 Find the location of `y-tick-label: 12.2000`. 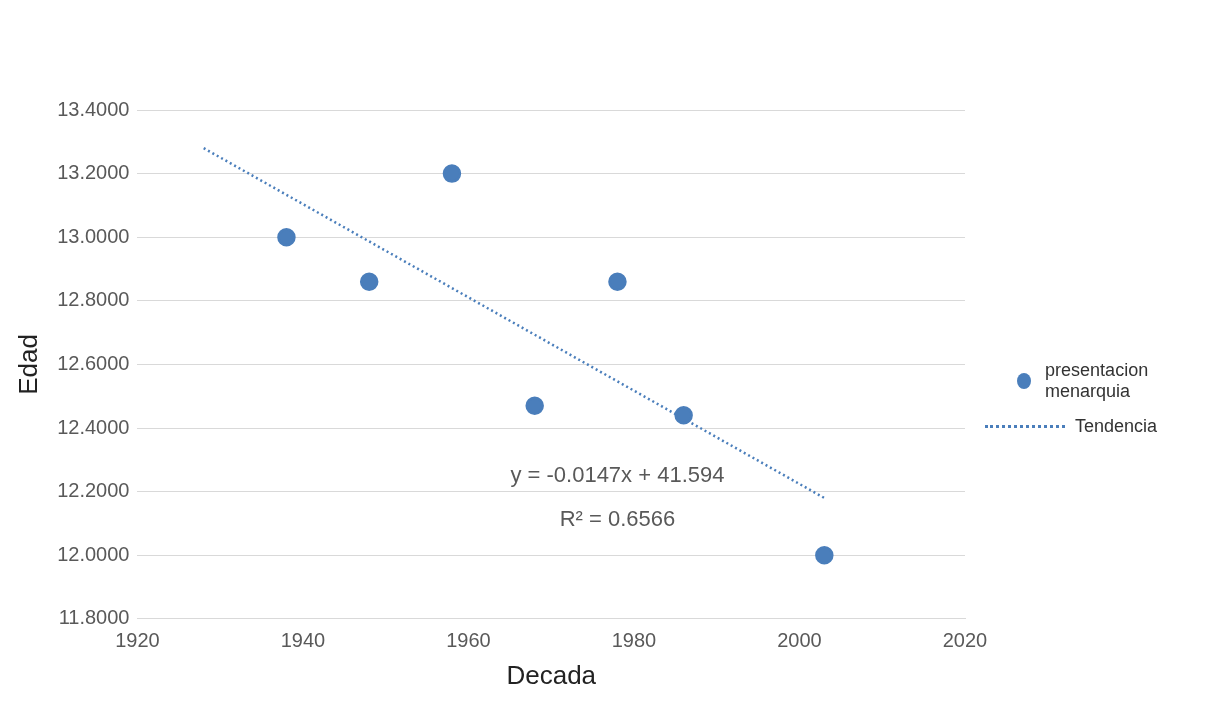

y-tick-label: 12.2000 is located at coordinates (93, 490).